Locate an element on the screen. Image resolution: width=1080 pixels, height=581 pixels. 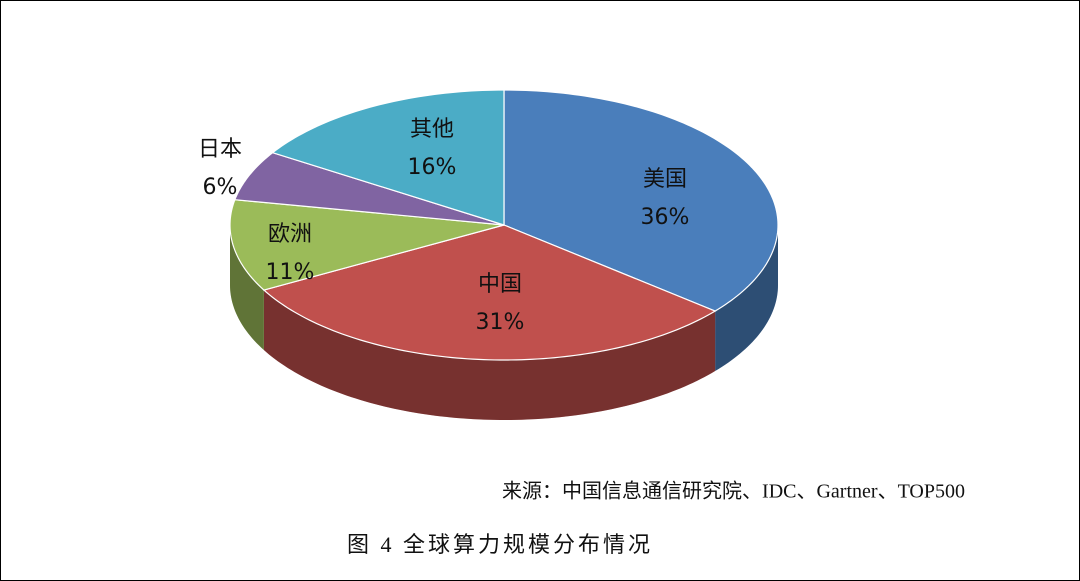
slice-label: 日本 is located at coordinates (220, 149).